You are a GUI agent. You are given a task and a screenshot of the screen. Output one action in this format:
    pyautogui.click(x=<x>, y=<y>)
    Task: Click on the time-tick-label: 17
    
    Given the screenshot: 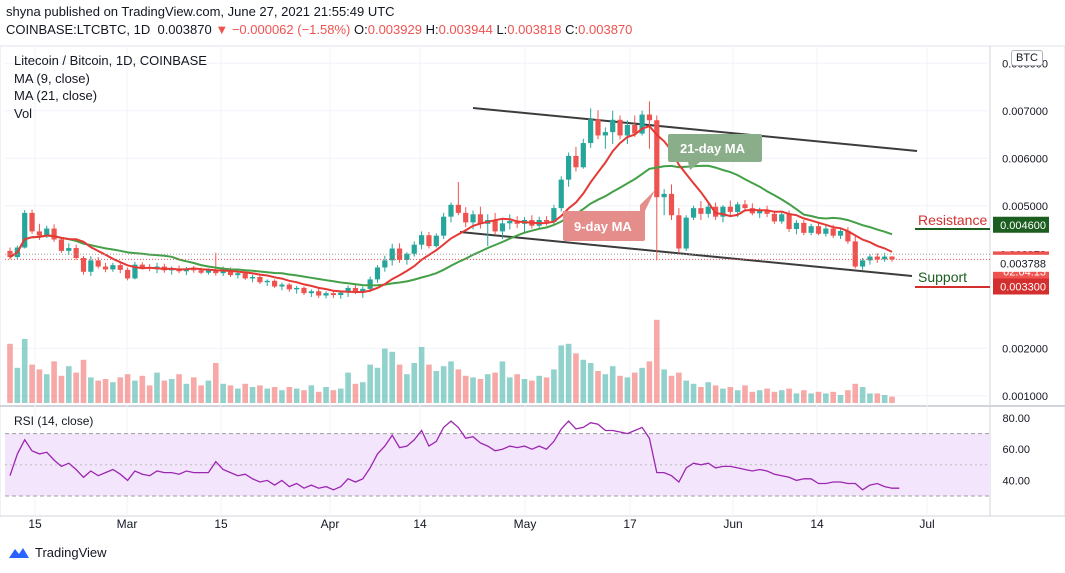 What is the action you would take?
    pyautogui.click(x=630, y=524)
    